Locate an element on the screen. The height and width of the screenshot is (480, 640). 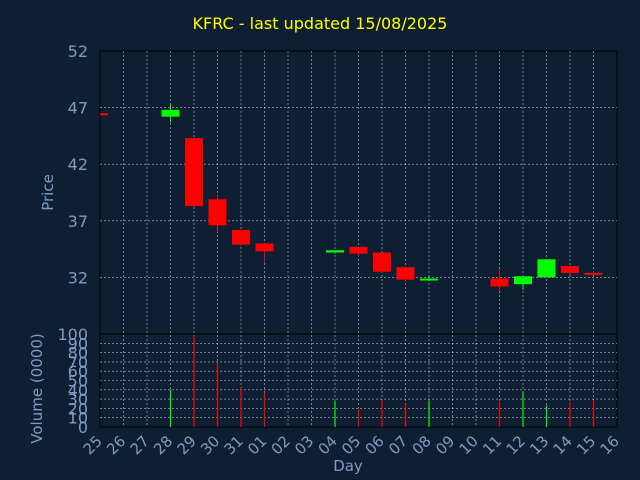
x-tick-label: 04 is located at coordinates (328, 445).